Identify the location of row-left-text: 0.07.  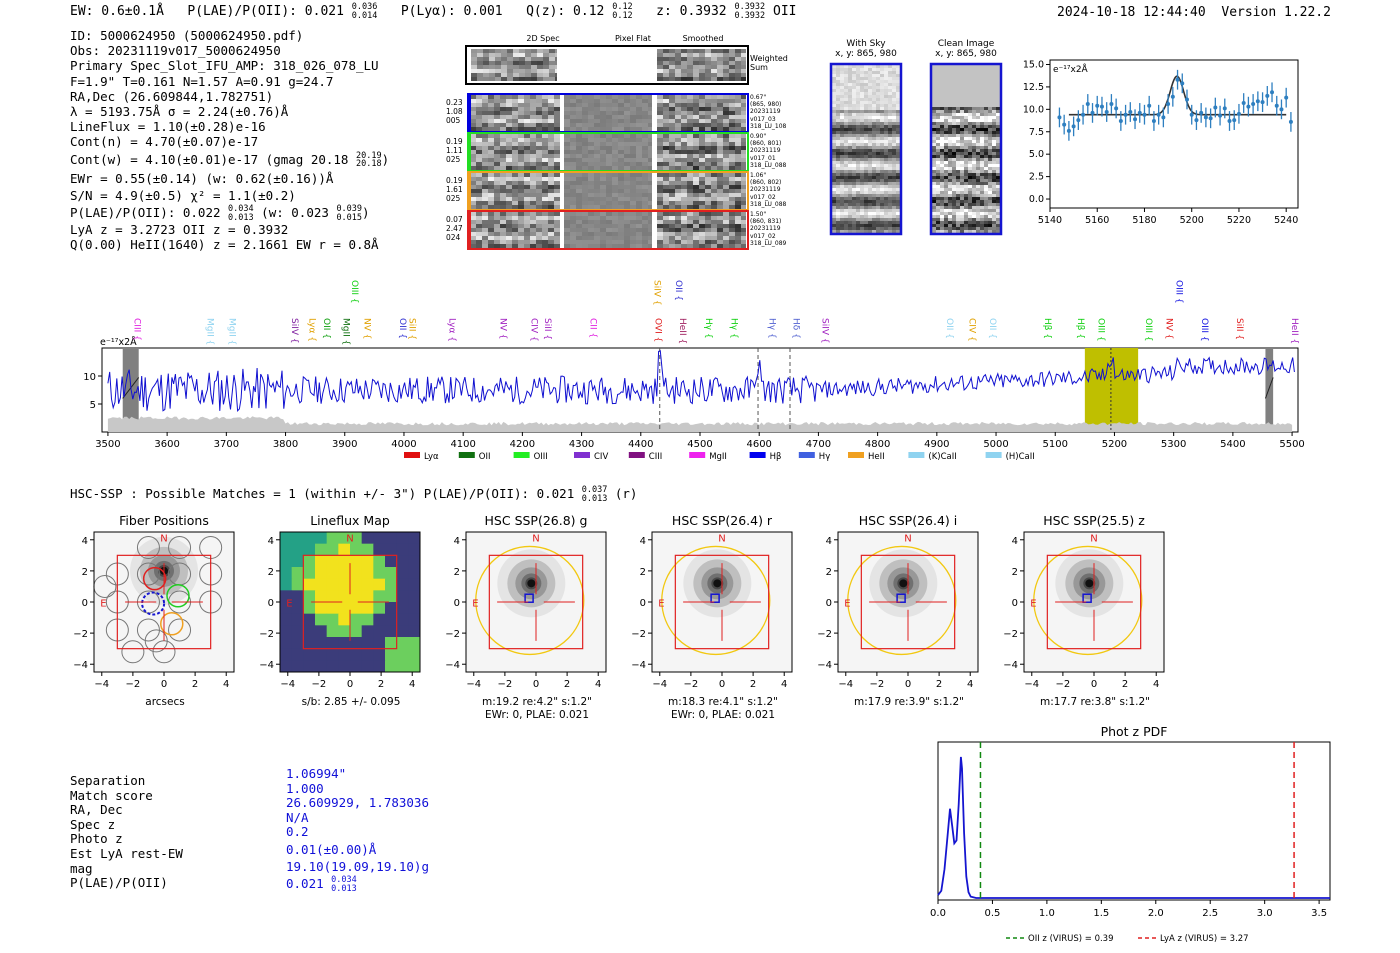
(454, 219).